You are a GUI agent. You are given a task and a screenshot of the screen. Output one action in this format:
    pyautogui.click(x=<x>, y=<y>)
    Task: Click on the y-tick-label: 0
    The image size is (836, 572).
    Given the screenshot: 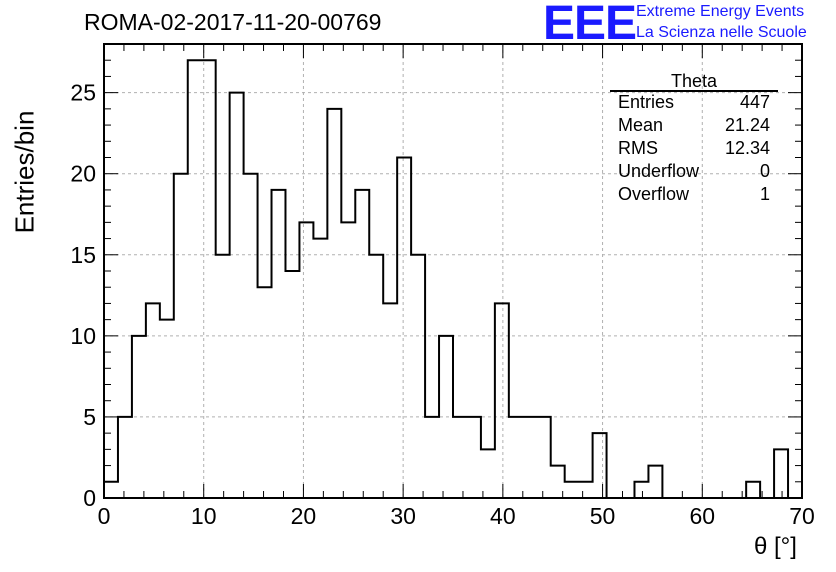 What is the action you would take?
    pyautogui.click(x=89, y=498)
    